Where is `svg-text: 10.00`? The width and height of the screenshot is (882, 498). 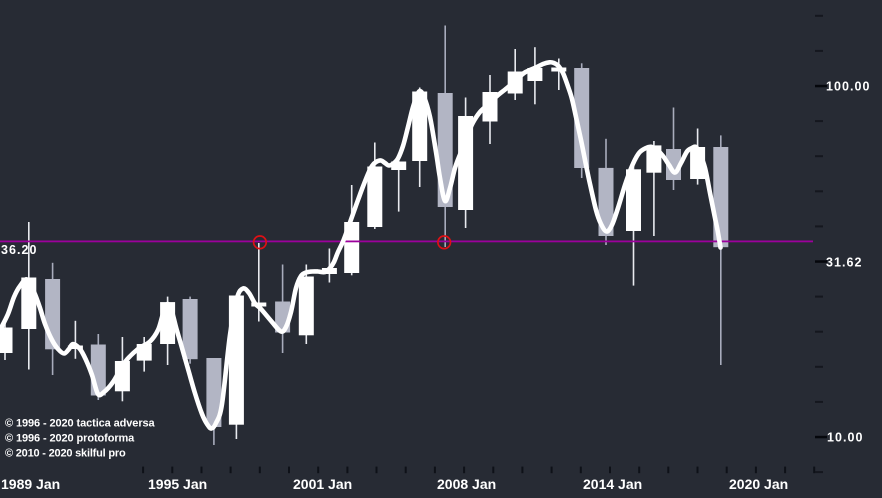
svg-text: 10.00 is located at coordinates (845, 438).